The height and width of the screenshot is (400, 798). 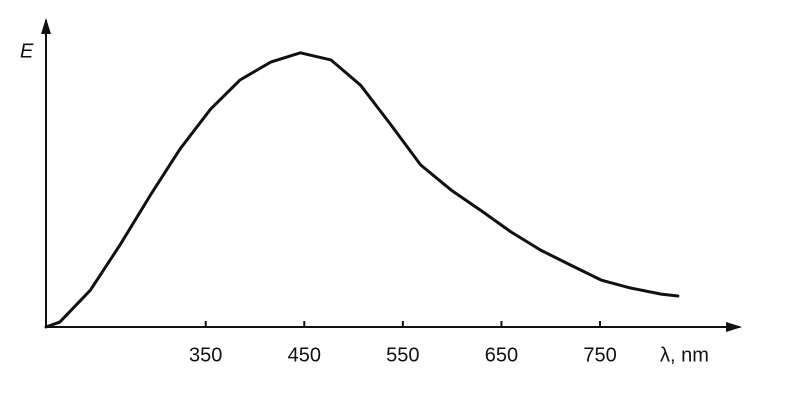 I want to click on x-tick-label: 550, so click(x=402, y=355).